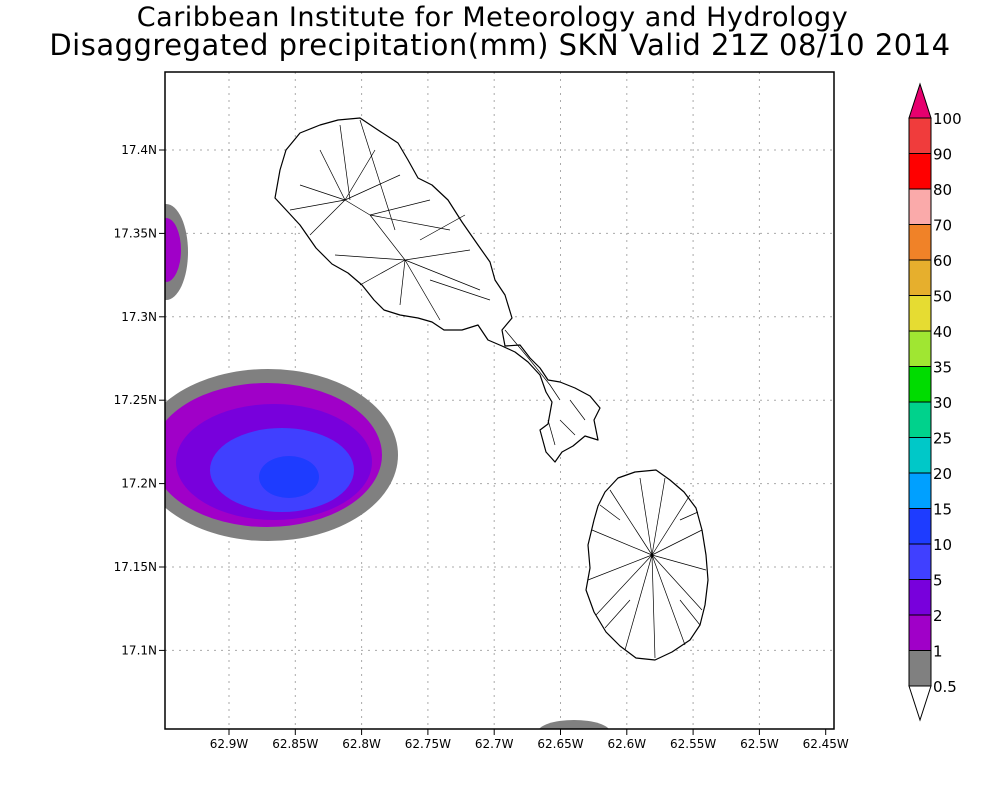  What do you see at coordinates (627, 744) in the screenshot?
I see `lon-tick-label: 62.6W` at bounding box center [627, 744].